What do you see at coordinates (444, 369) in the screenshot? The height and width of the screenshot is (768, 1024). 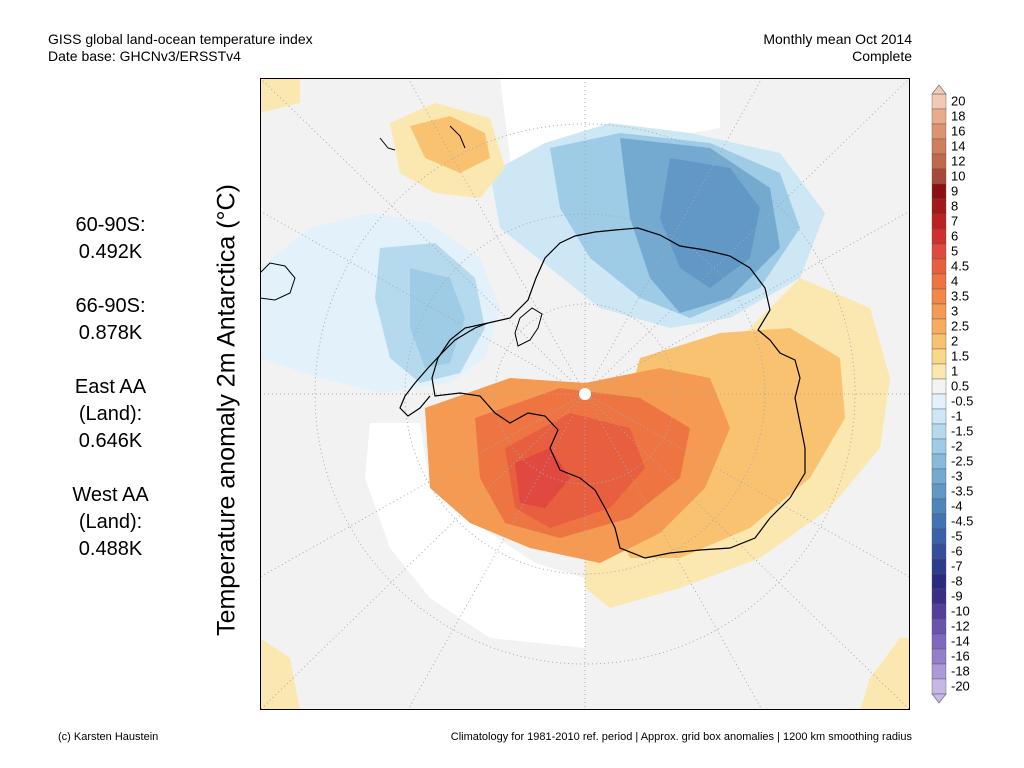 I see `antarctic-peninsula` at bounding box center [444, 369].